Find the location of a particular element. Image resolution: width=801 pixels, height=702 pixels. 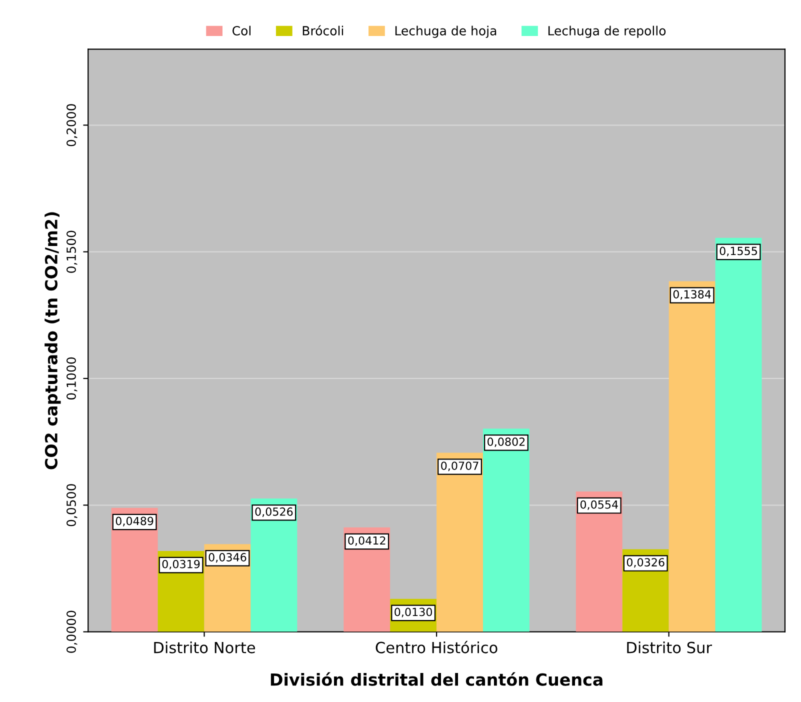

x-tick-label: Distrito Norte is located at coordinates (205, 648).